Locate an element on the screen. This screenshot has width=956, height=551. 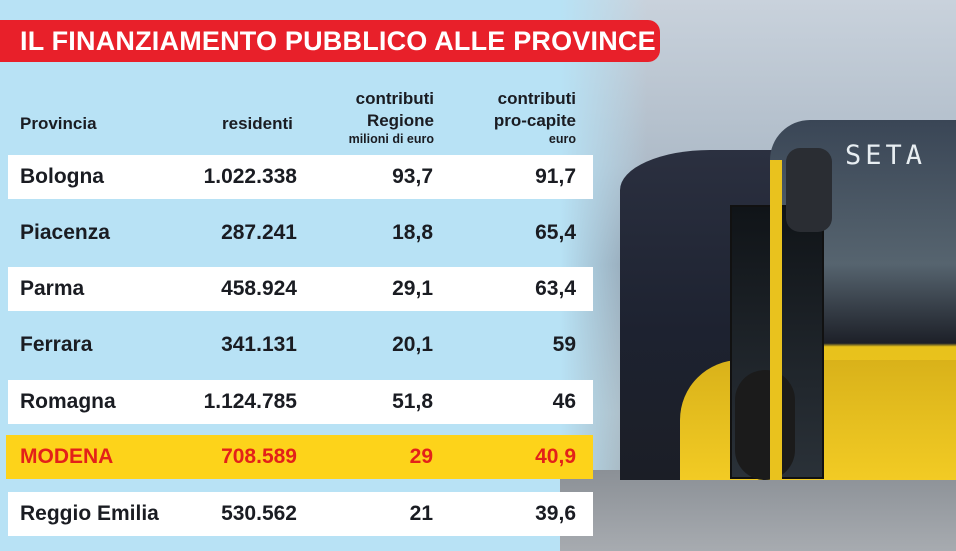
header-contributi-regione: contributi Regione milioni di euro is located at coordinates (391, 117).